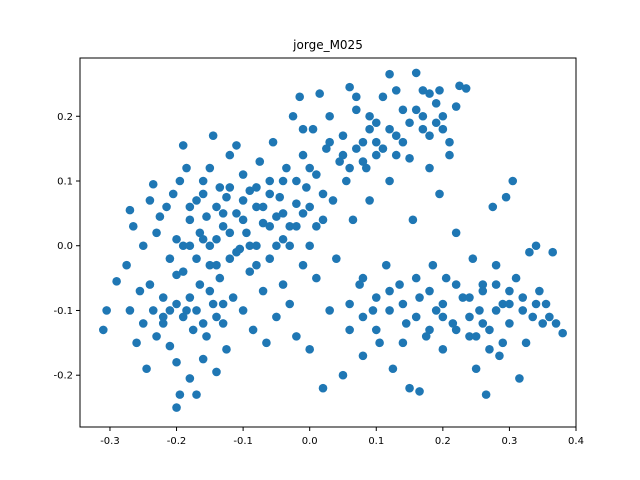 Image resolution: width=640 pixels, height=480 pixels. Describe the element at coordinates (310, 441) in the screenshot. I see `x-tick-label: 0.0` at that location.